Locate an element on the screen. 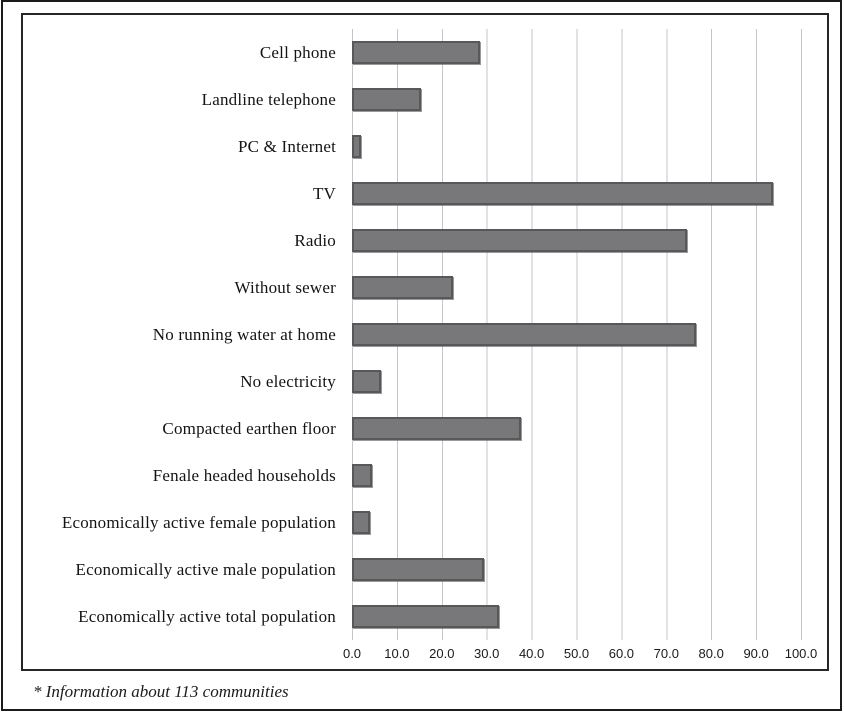  category-label: Cell phone is located at coordinates (297, 52).